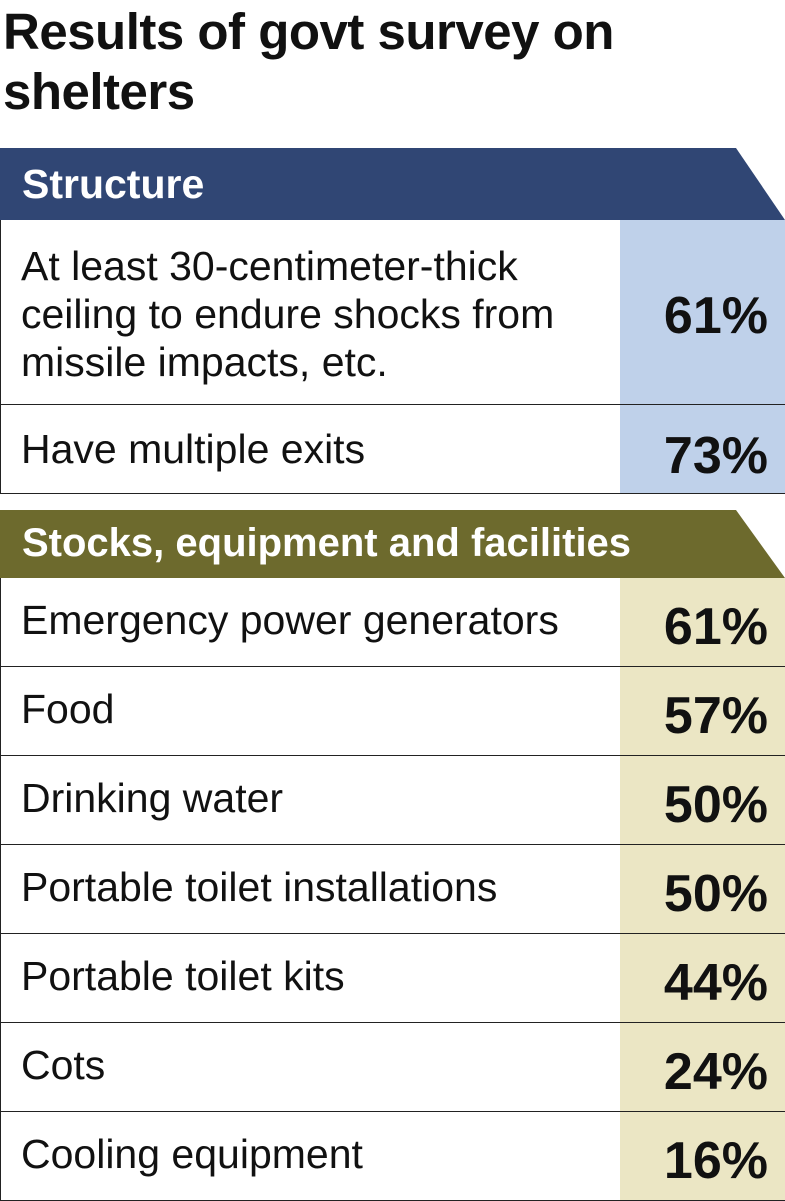 The image size is (785, 1201). What do you see at coordinates (192, 1154) in the screenshot?
I see `row-label: Cooling equipment` at bounding box center [192, 1154].